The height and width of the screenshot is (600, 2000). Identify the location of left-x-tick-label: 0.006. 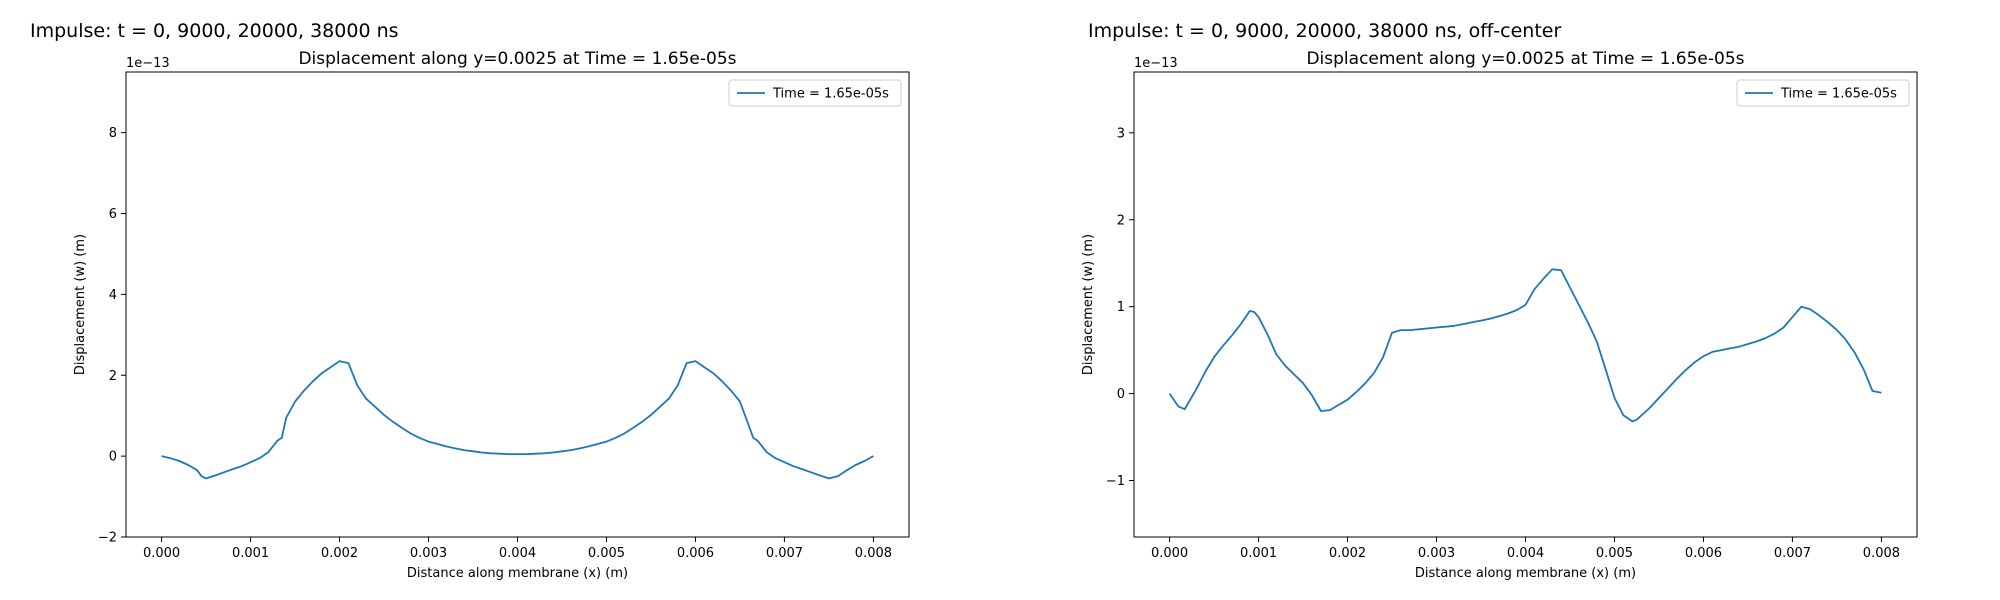
(695, 553).